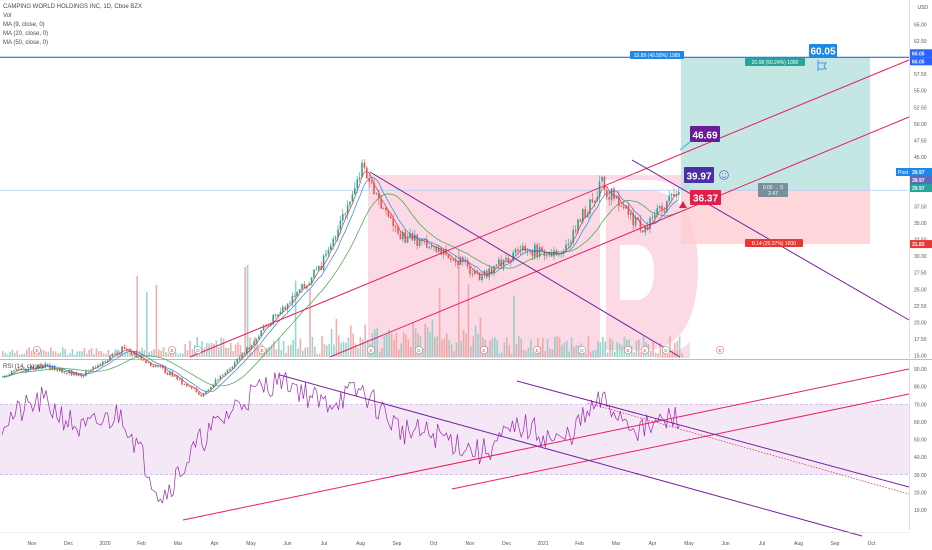  What do you see at coordinates (666, 350) in the screenshot?
I see `dividend-marker` at bounding box center [666, 350].